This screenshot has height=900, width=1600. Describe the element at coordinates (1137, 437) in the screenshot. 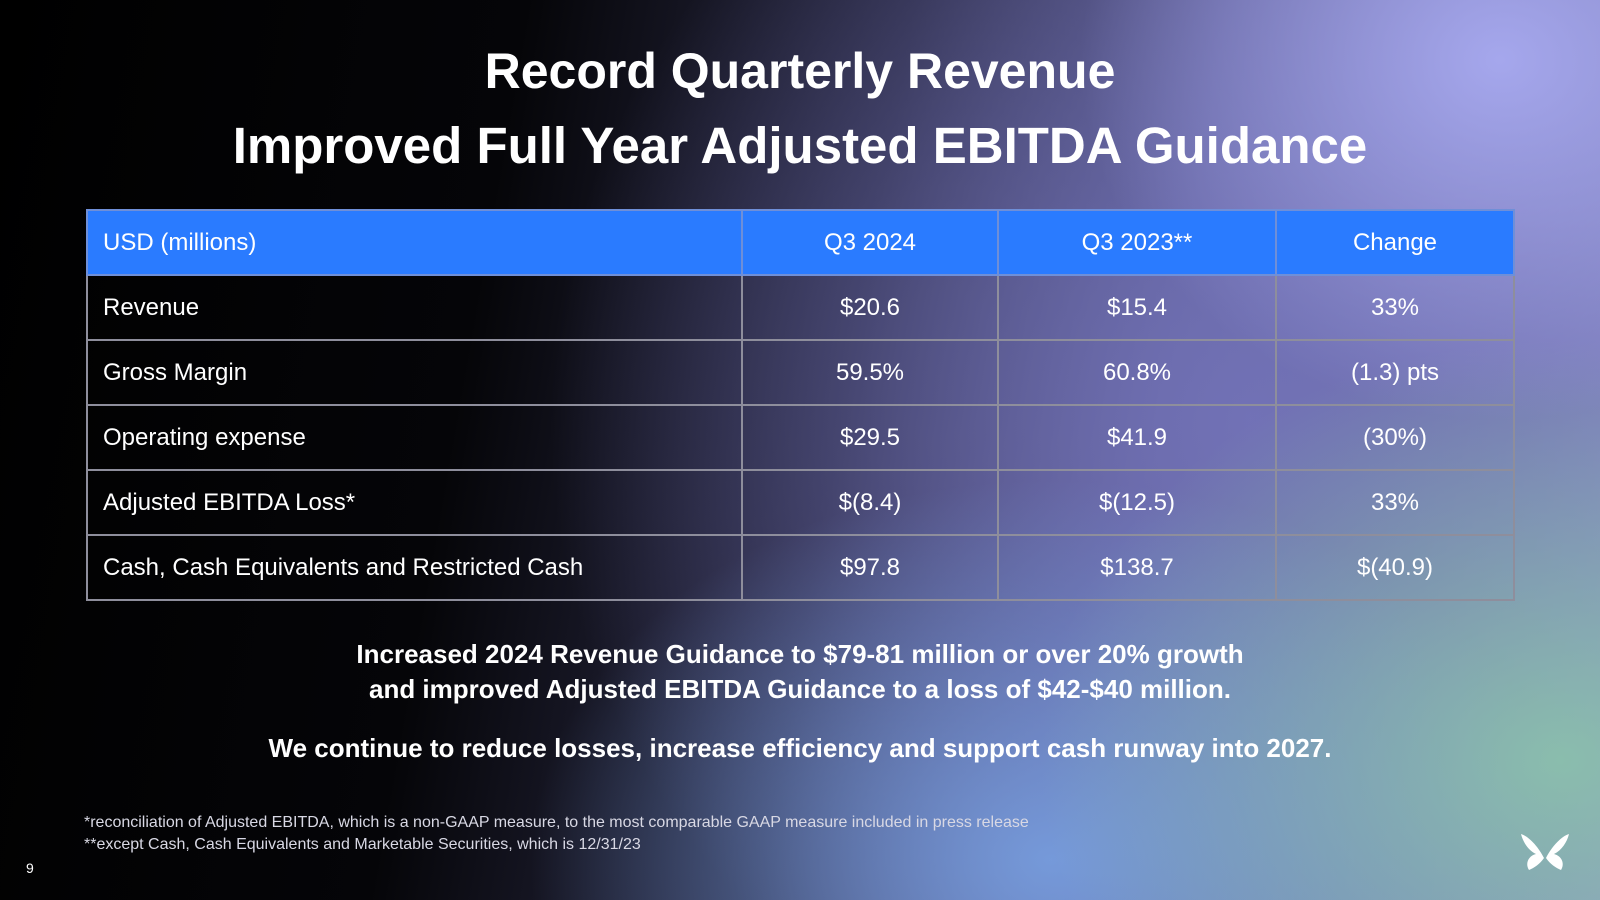

I see `cell-q3-2023: $41.9` at that location.